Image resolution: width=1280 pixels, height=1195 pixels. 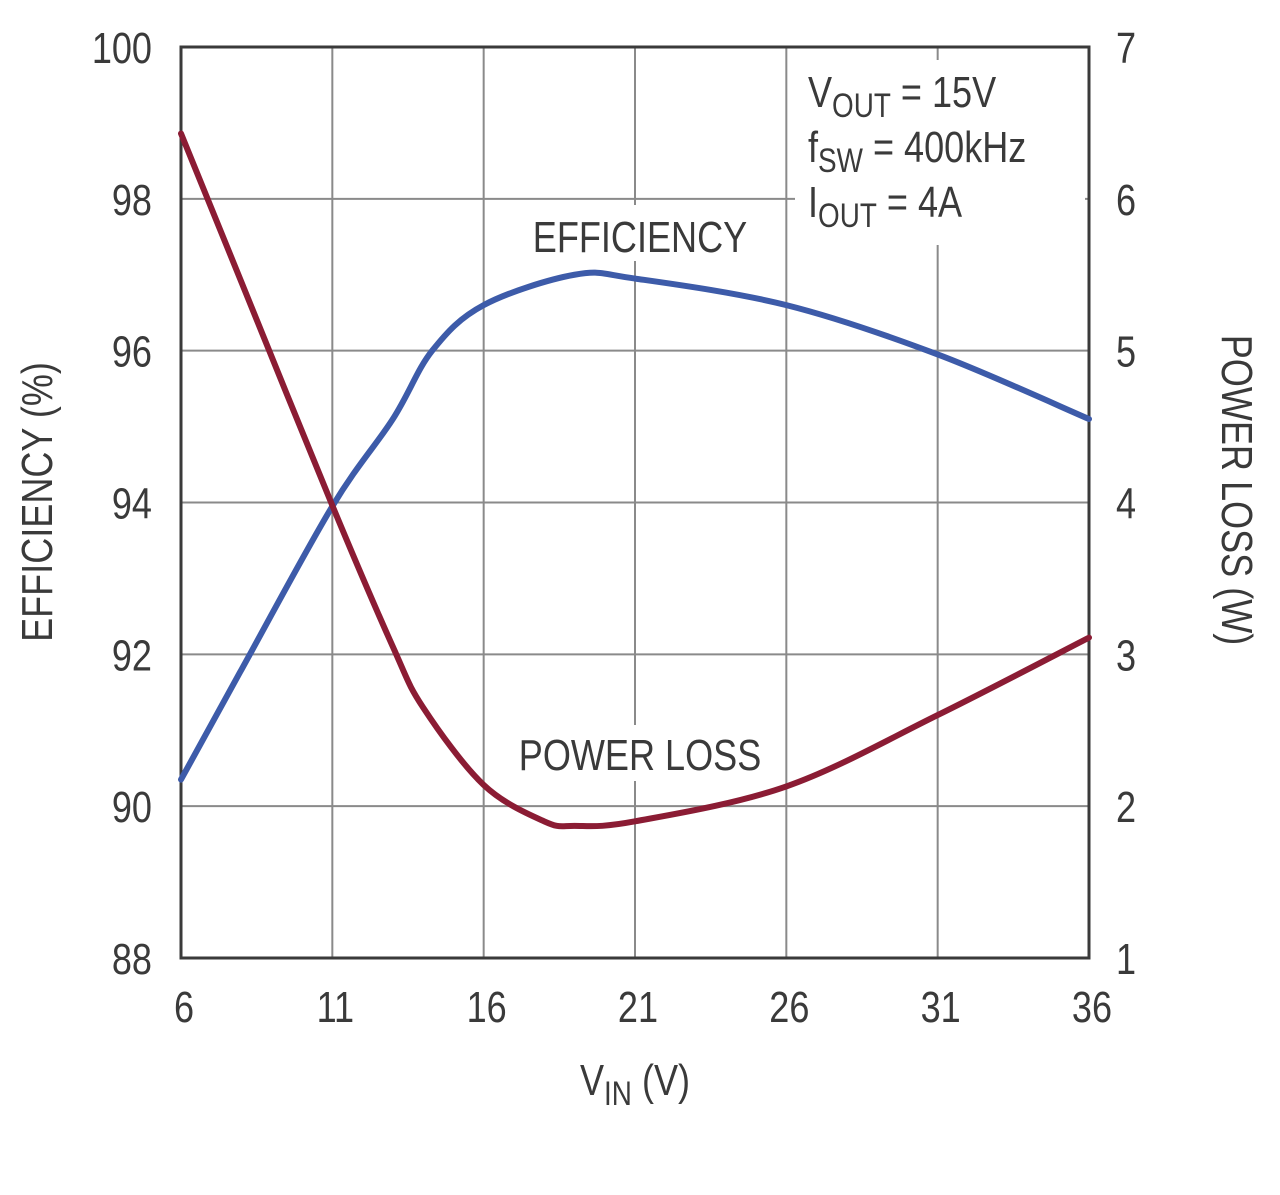 I want to click on y2-axis-label: POWER LOSS (W), so click(x=1236, y=490).